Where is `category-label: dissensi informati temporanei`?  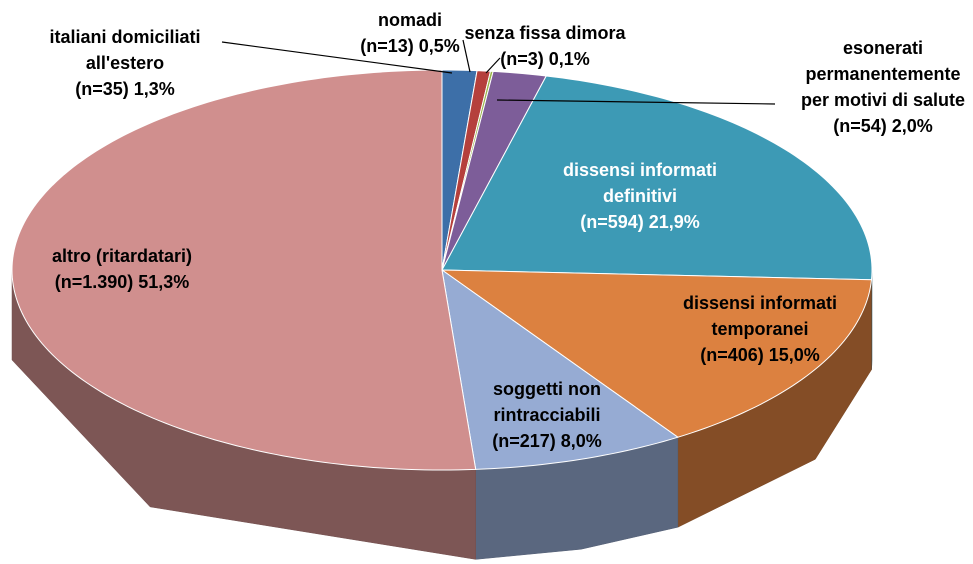
category-label: dissensi informati temporanei is located at coordinates (760, 316).